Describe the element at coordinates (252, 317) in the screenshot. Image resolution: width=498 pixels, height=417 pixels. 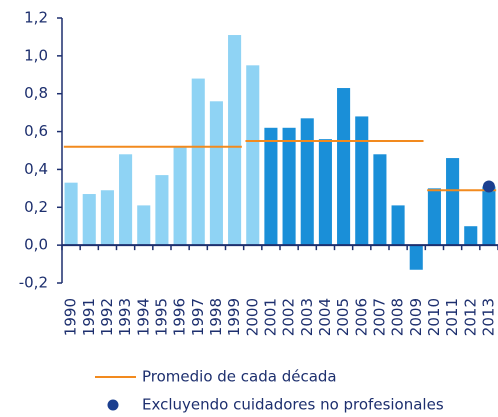
I see `x-tick-label: 2000` at that location.